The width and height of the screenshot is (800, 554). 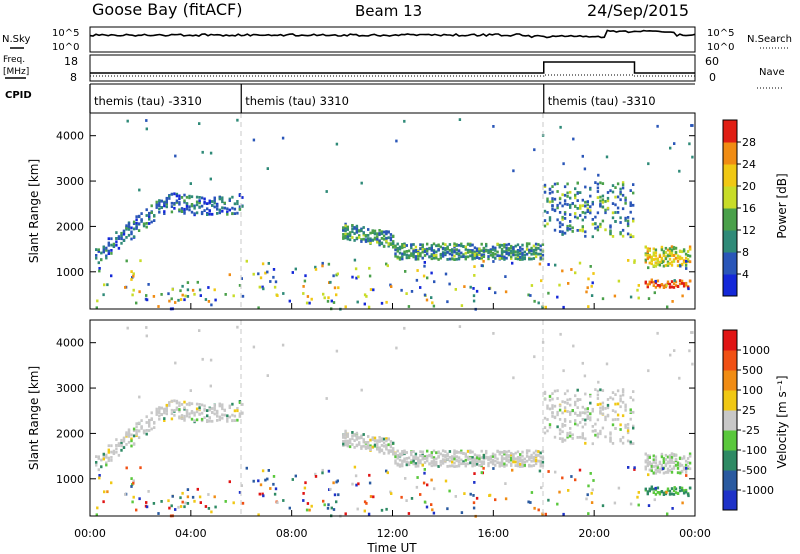 What do you see at coordinates (167, 9) in the screenshot?
I see `station-title: Goose Bay (fitACF)` at bounding box center [167, 9].